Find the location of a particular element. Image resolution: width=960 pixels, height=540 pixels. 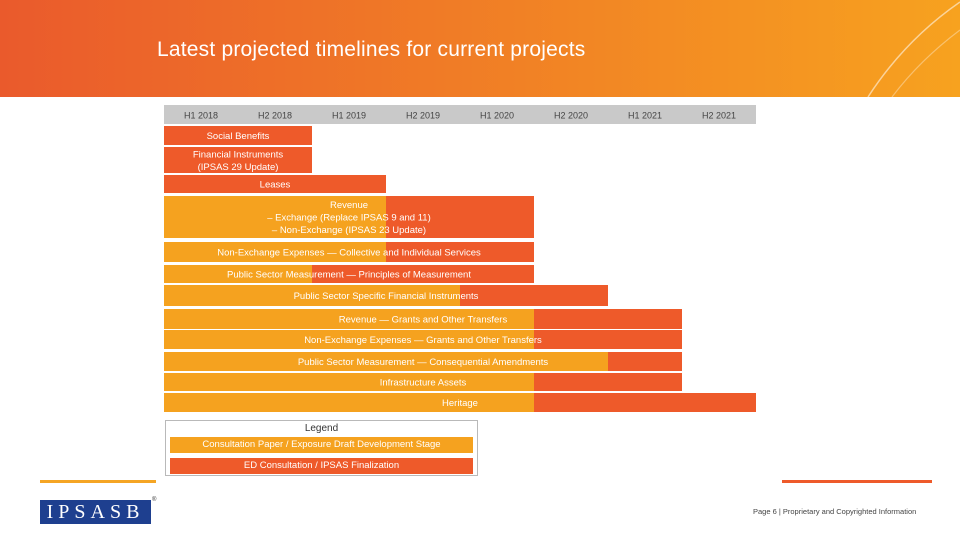

period-label: H2 2019 is located at coordinates (423, 116).